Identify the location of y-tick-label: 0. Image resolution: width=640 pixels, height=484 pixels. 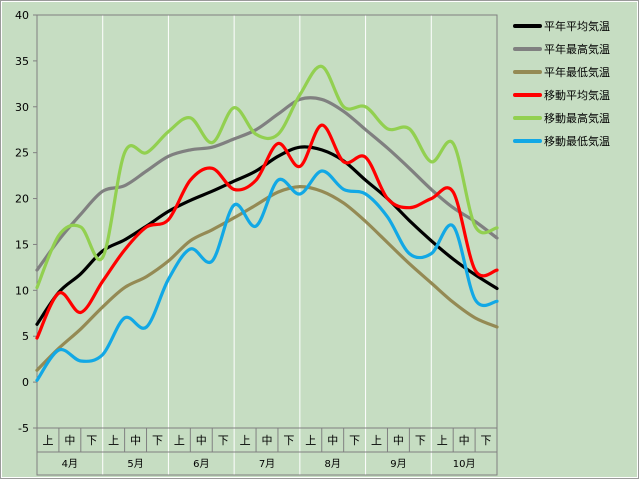
(25, 382).